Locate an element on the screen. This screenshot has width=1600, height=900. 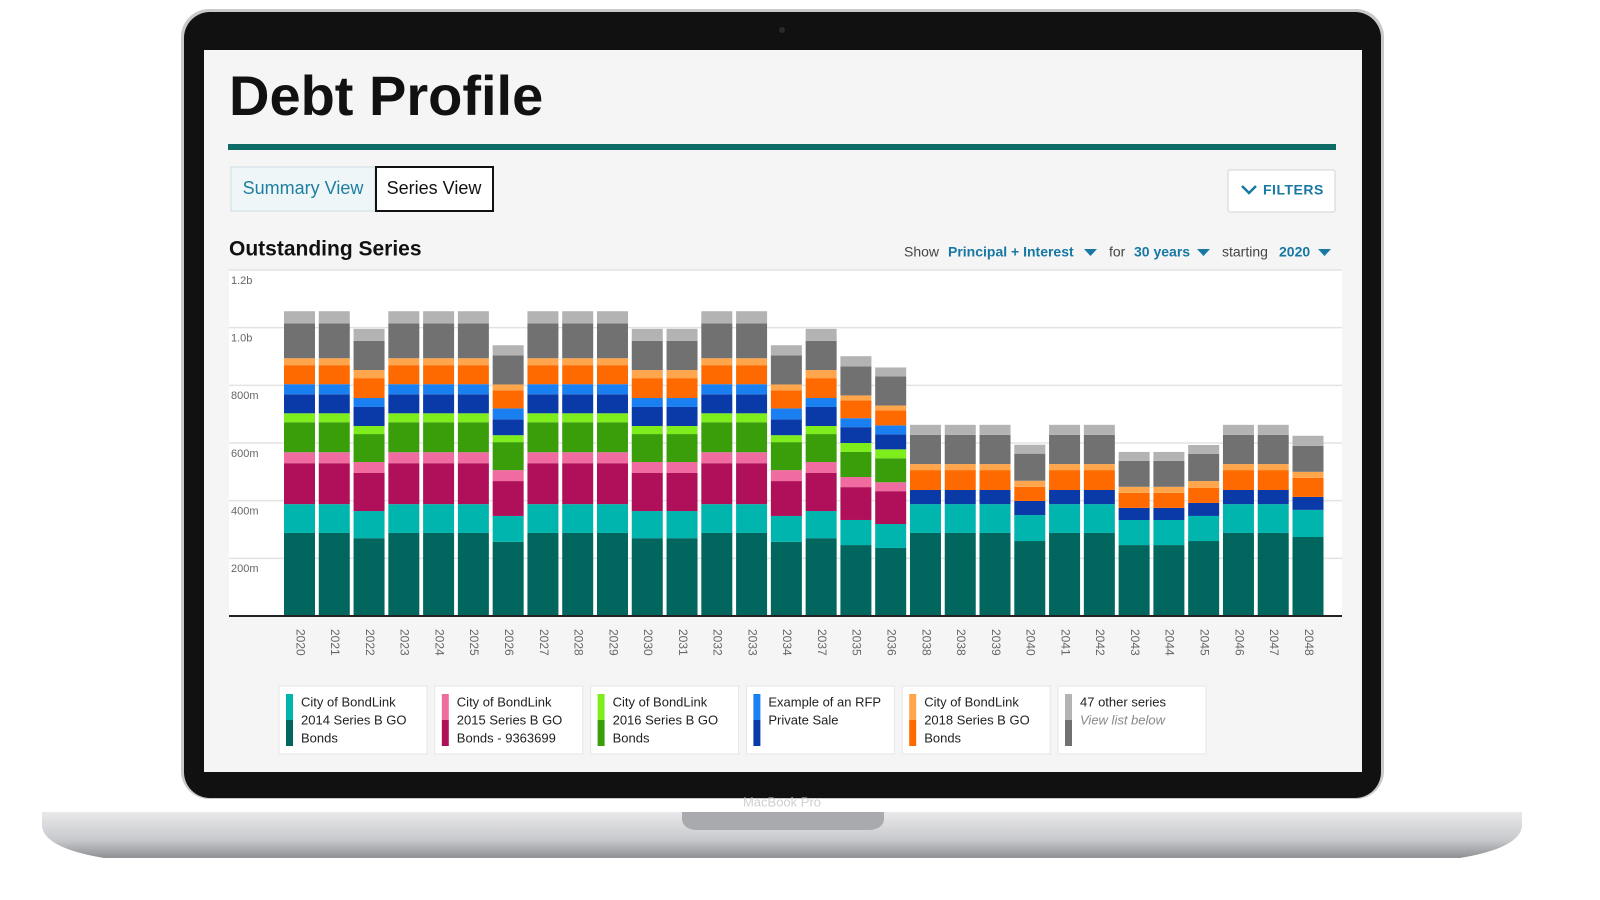
x-tick-label: 2037 is located at coordinates (822, 642).